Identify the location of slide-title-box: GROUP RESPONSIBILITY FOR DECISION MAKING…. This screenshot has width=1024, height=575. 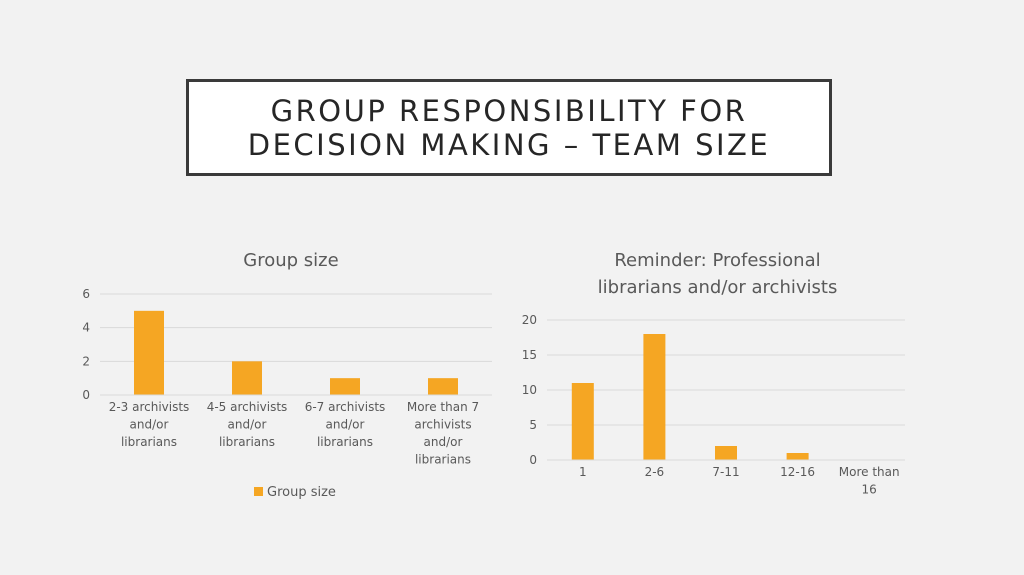
(509, 127).